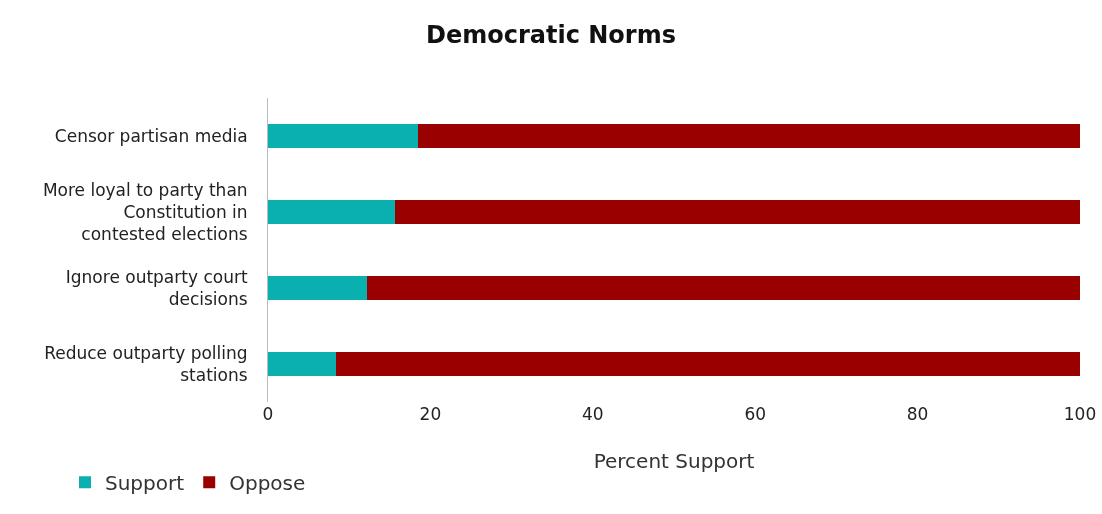 Image resolution: width=1102 pixels, height=514 pixels. I want to click on x-tick-label: 80, so click(917, 414).